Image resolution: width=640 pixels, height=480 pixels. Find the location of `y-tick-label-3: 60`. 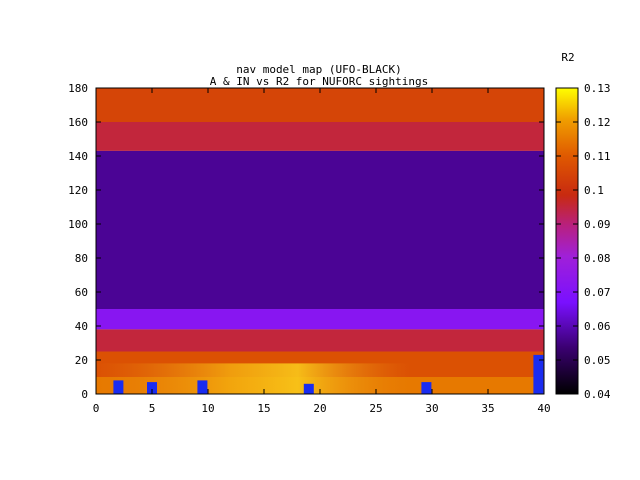

y-tick-label-3: 60 is located at coordinates (81, 292).